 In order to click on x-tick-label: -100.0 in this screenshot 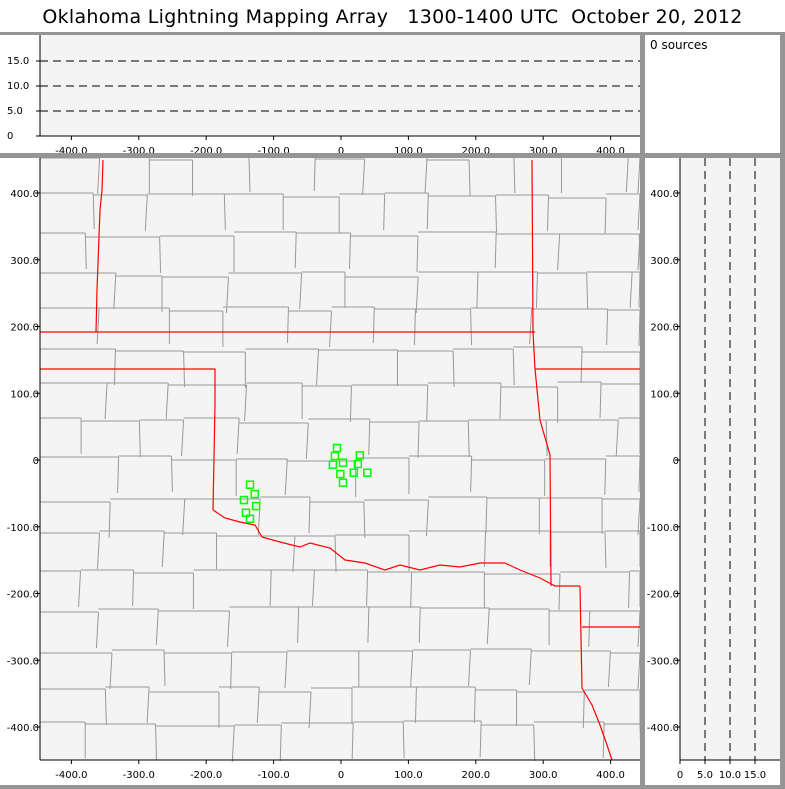, I will do `click(273, 149)`.